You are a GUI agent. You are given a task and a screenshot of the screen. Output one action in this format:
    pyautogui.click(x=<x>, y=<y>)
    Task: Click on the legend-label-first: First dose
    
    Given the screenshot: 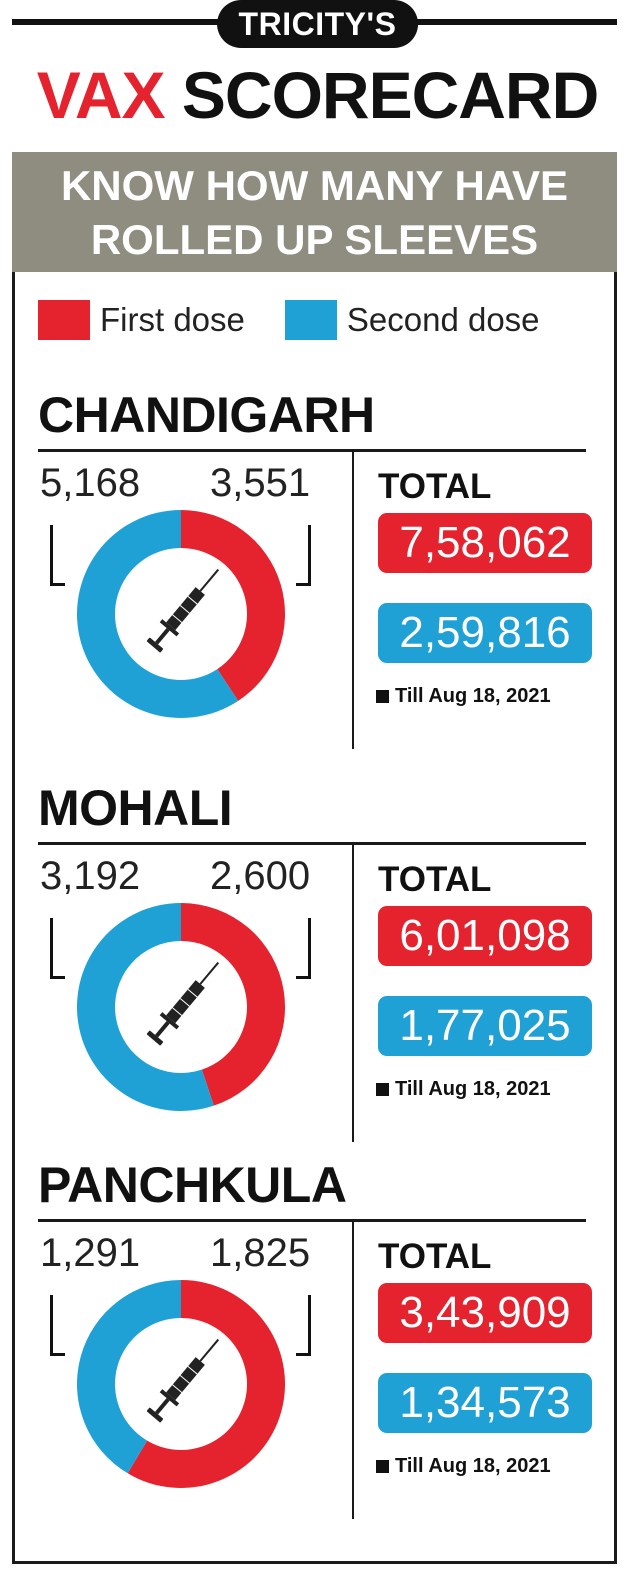 What is the action you would take?
    pyautogui.click(x=172, y=319)
    